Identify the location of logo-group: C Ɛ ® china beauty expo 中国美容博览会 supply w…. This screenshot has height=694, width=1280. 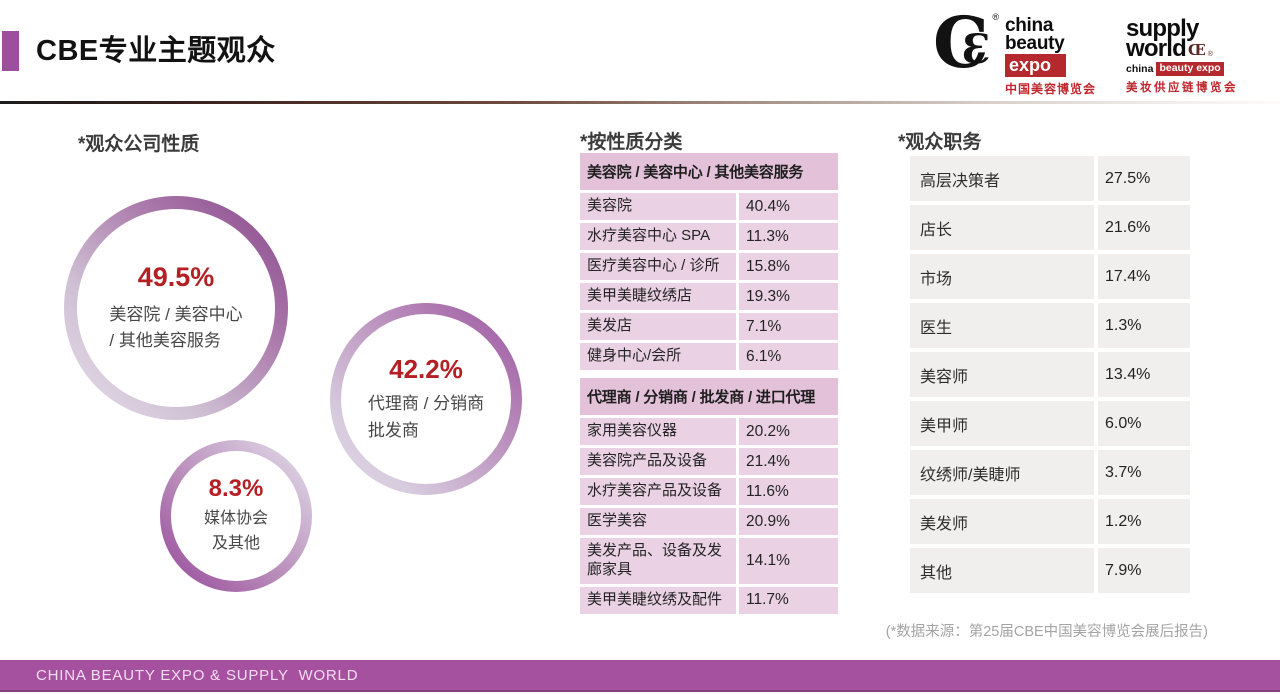
(1085, 52).